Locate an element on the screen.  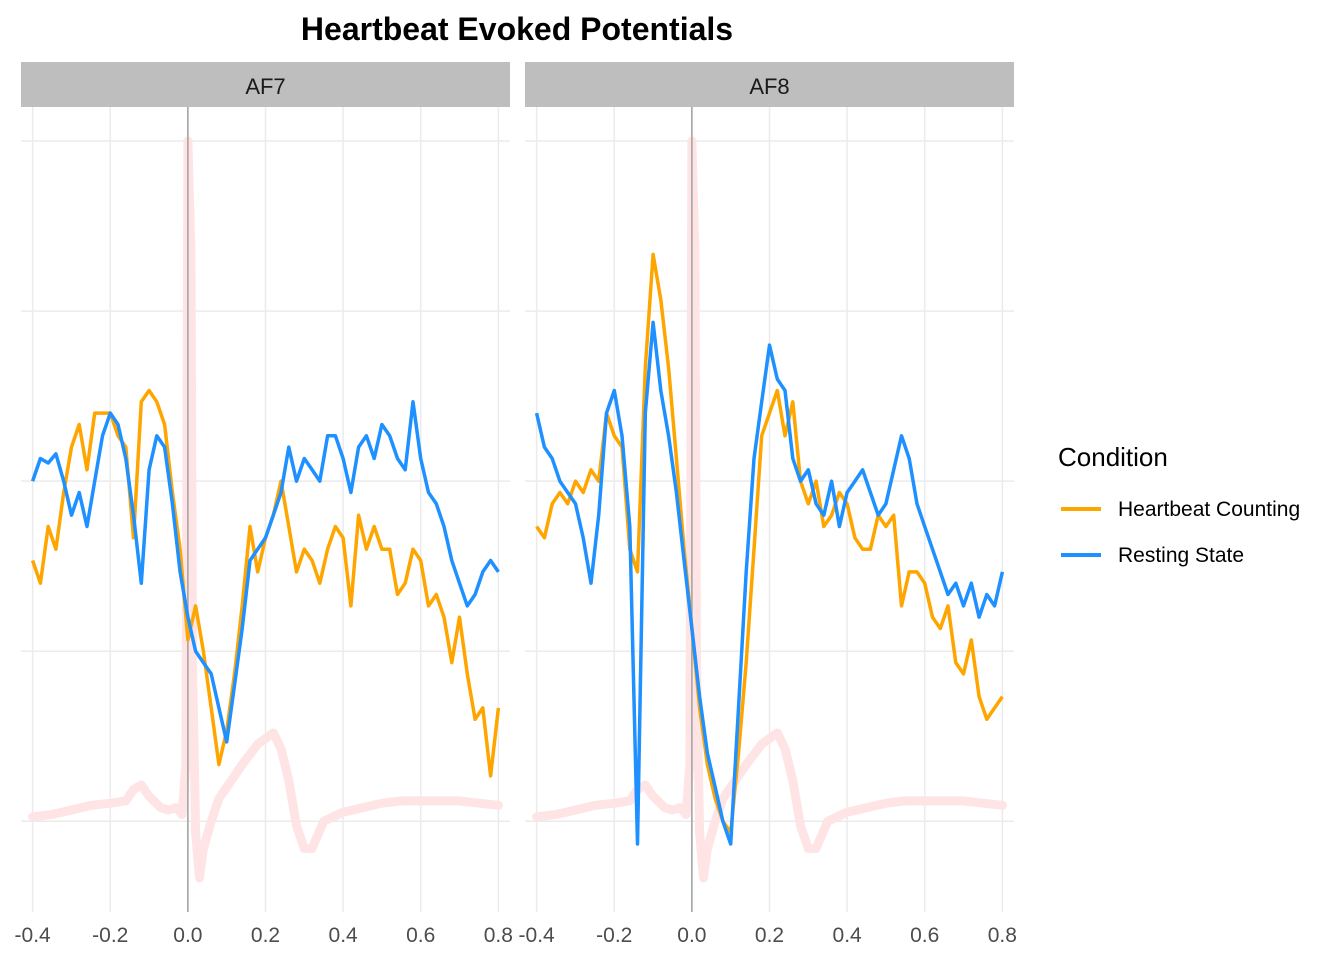
legend-entry: Resting State is located at coordinates (1152, 555).